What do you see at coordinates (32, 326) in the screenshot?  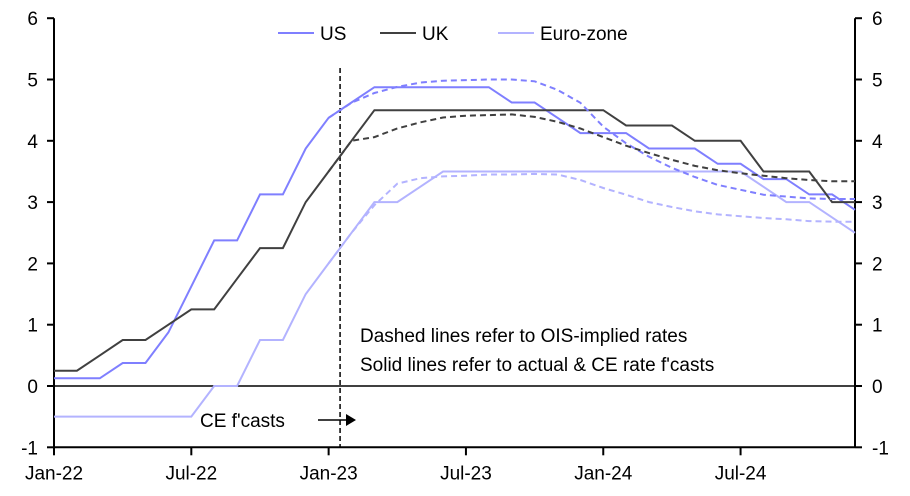 I see `y-tick-label-left: 1` at bounding box center [32, 326].